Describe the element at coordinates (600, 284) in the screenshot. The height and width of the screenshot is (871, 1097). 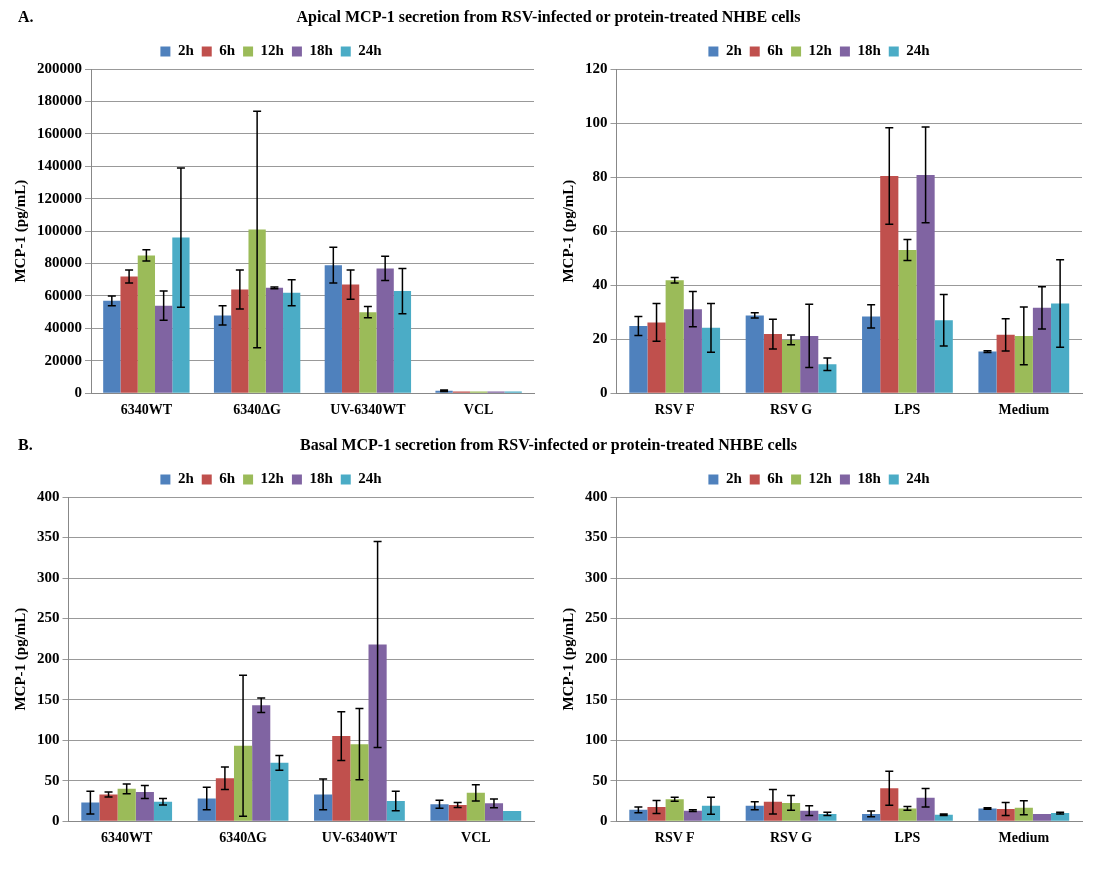
I see `y-tick-label: 40` at that location.